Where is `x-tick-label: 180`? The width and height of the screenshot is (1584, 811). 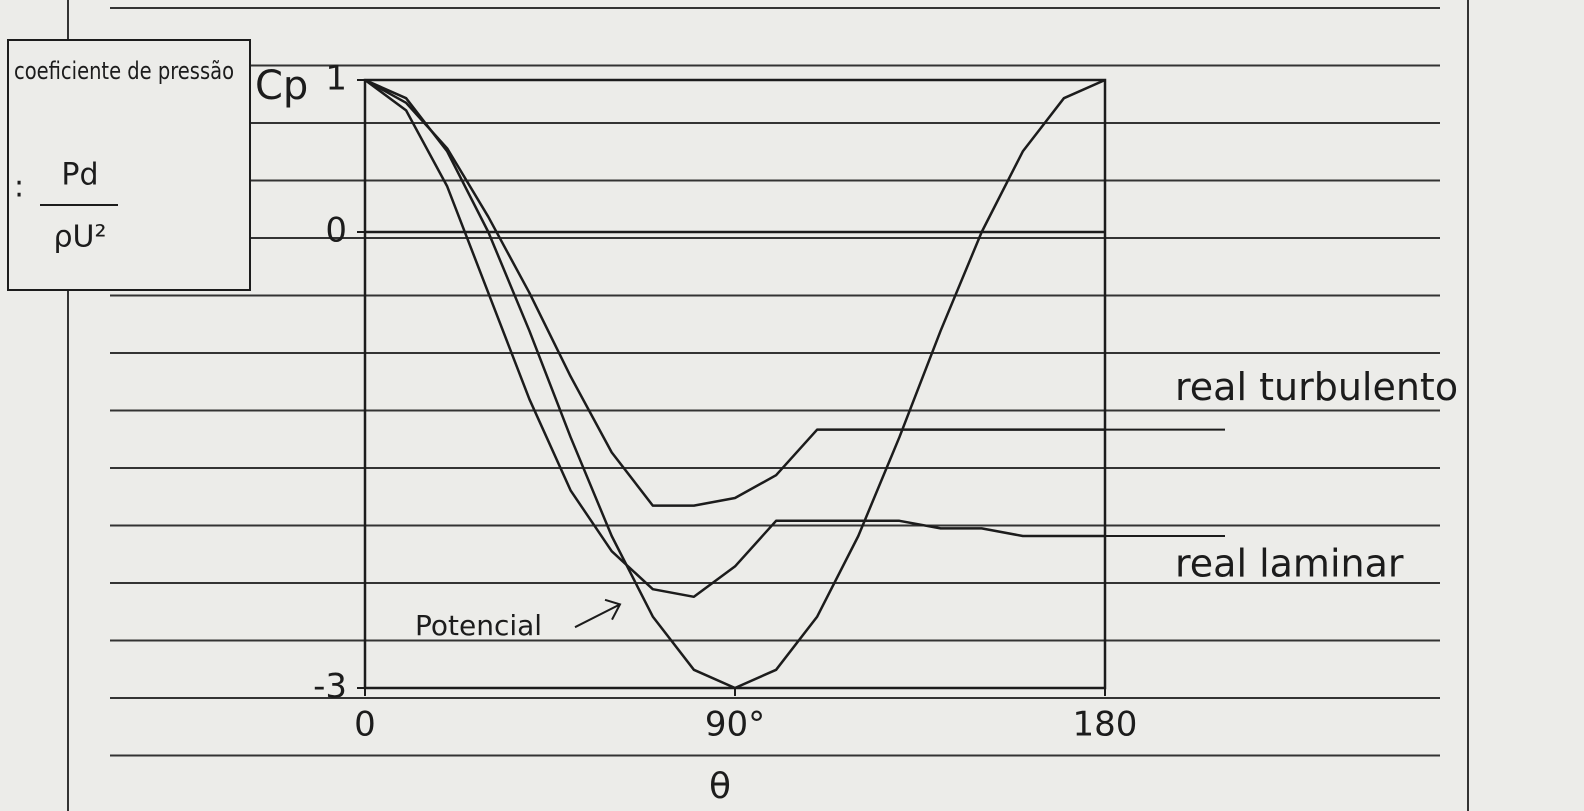 x-tick-label: 180 is located at coordinates (1105, 725).